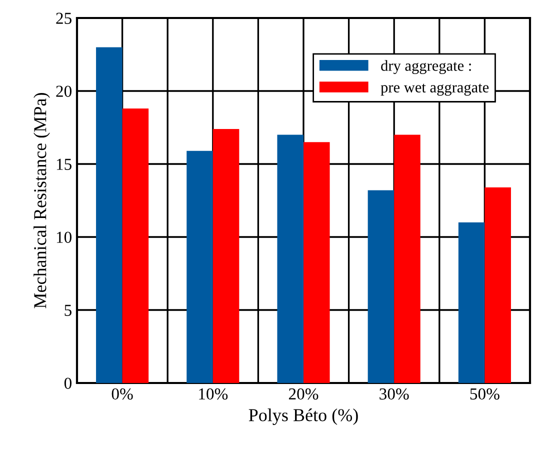  What do you see at coordinates (394, 394) in the screenshot?
I see `x-tick-label: 30%` at bounding box center [394, 394].